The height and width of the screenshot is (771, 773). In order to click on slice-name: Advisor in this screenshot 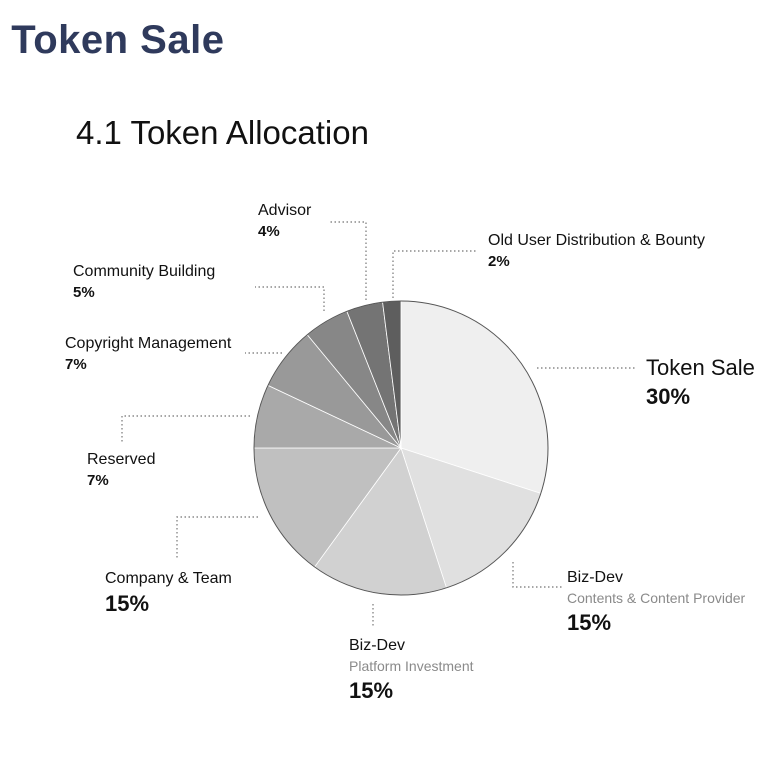, I will do `click(285, 210)`.